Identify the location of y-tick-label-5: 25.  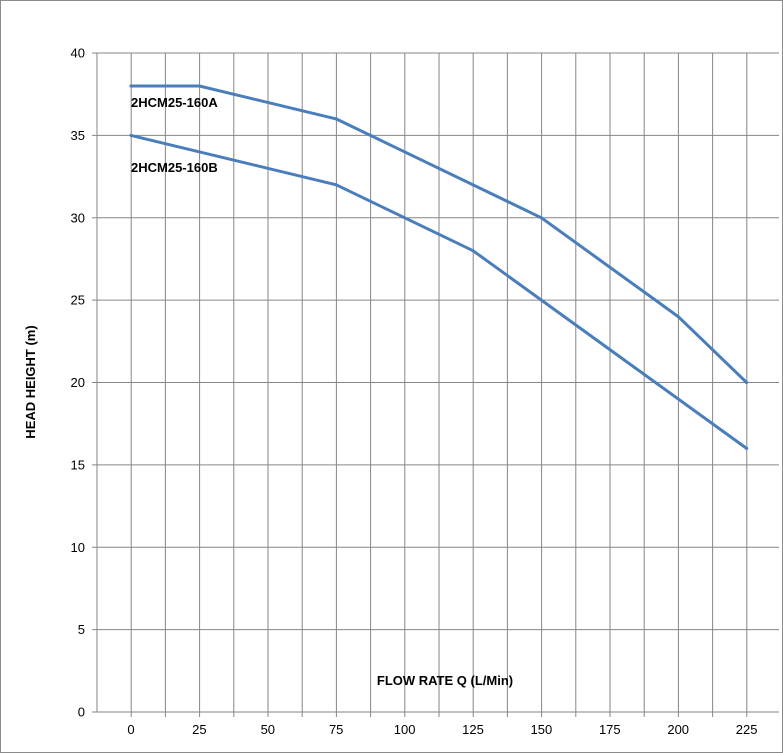
(78, 300).